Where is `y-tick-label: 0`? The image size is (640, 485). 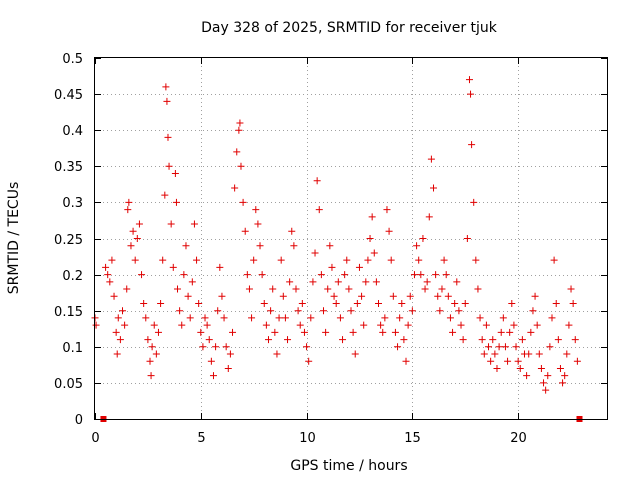
y-tick-label: 0 is located at coordinates (79, 420).